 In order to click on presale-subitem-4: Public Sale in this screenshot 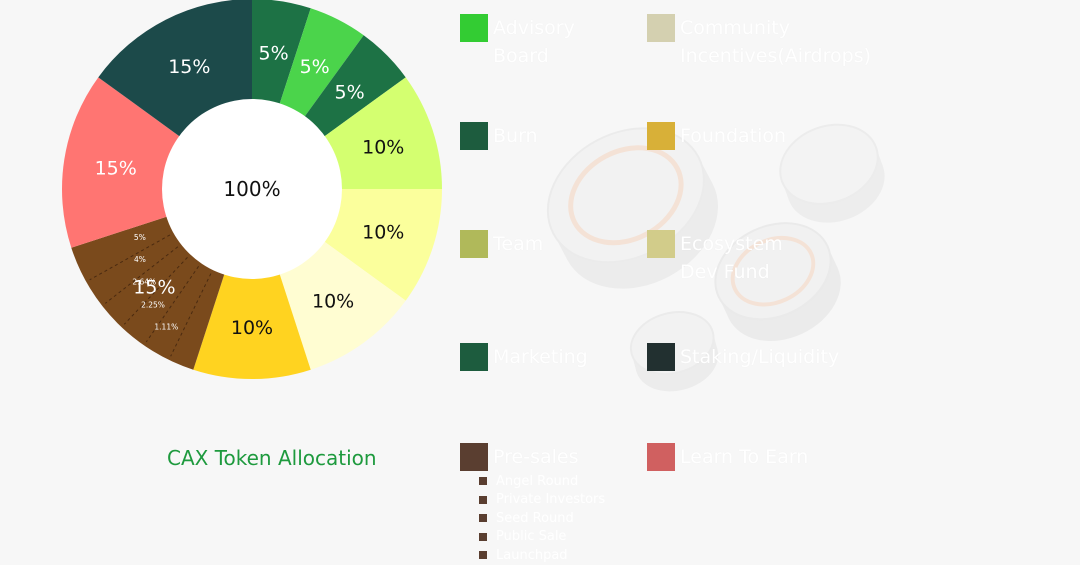, I will do `click(542, 537)`.